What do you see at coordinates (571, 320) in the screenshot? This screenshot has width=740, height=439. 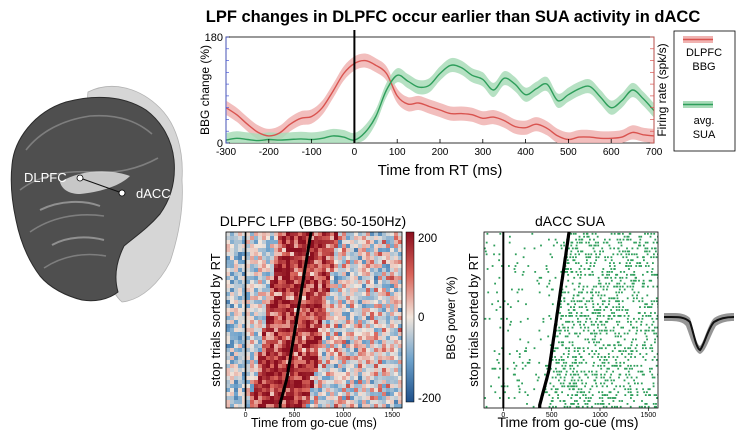 I see `raster-frame` at bounding box center [571, 320].